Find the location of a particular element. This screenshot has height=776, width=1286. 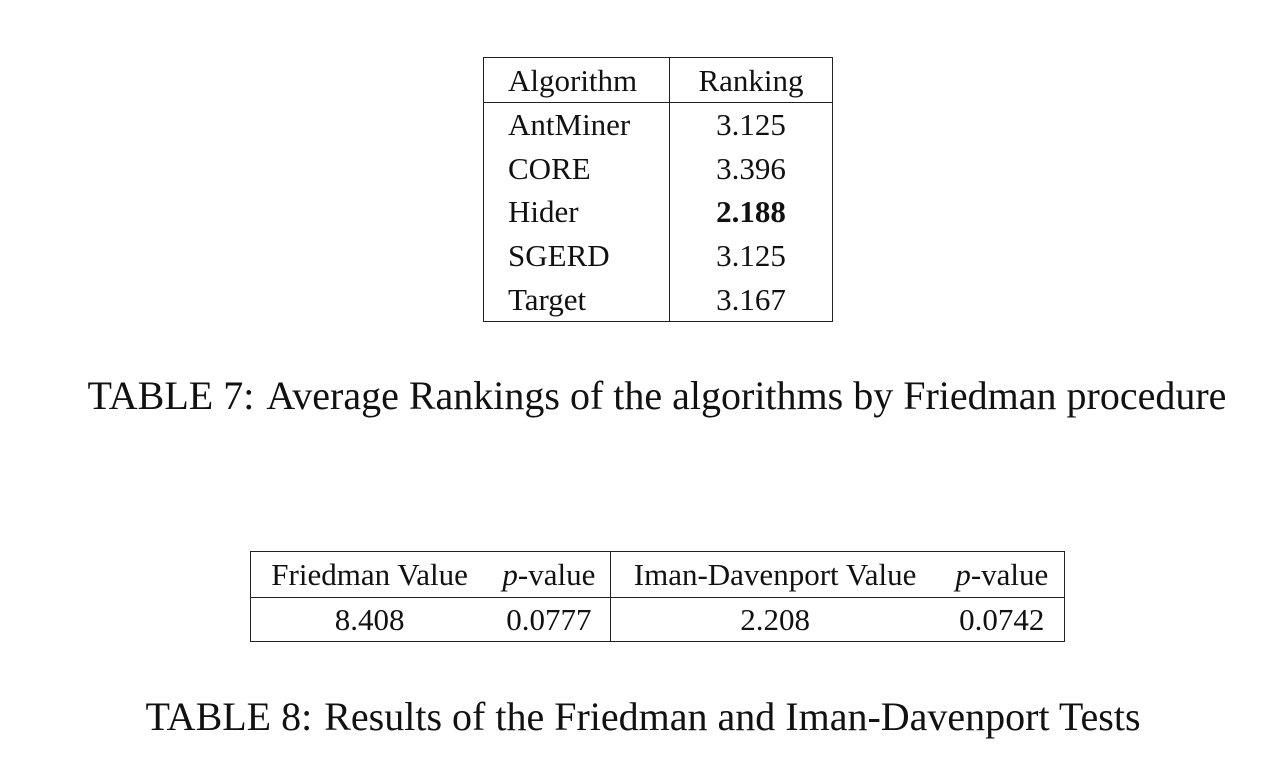

iman-davenport-p-value-cell: 0.0742 is located at coordinates (1002, 619).